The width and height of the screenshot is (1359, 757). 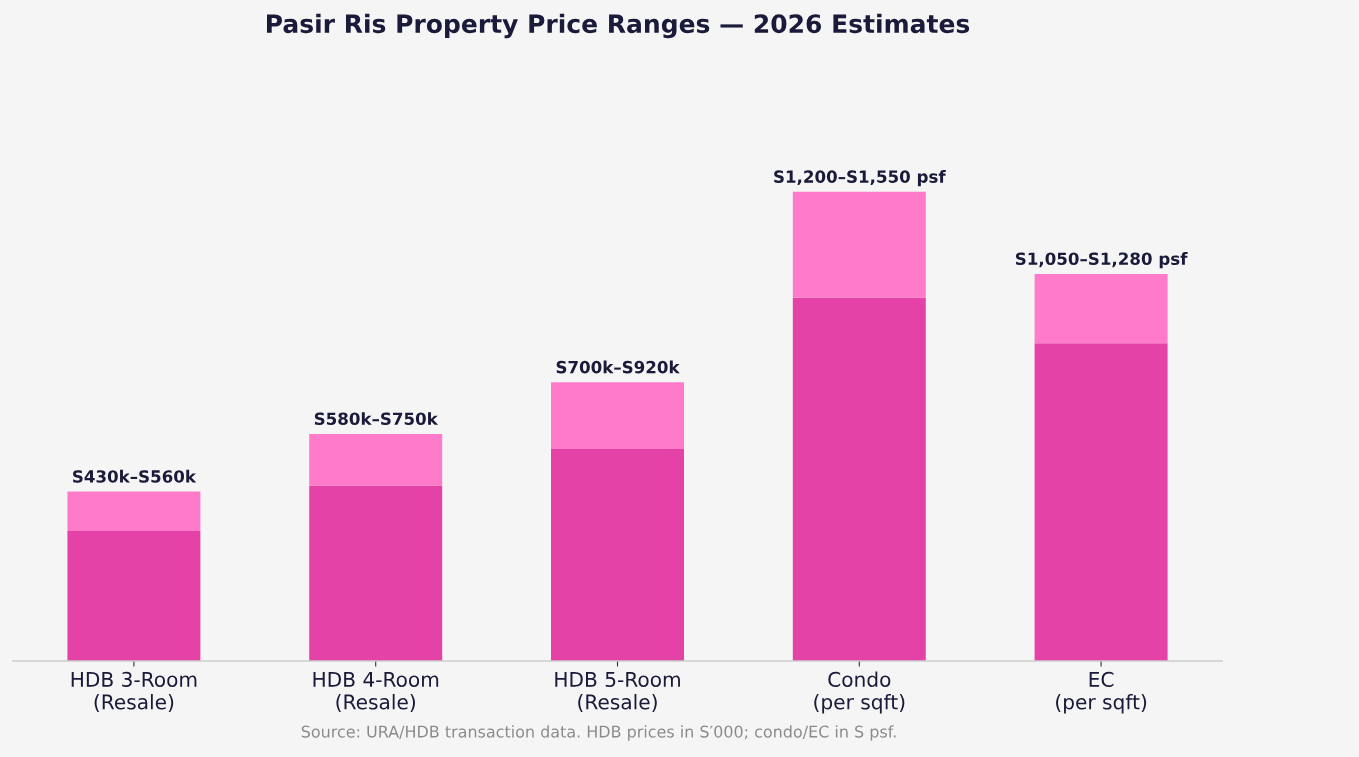 What do you see at coordinates (376, 419) in the screenshot?
I see `total-label: S580k–S750k` at bounding box center [376, 419].